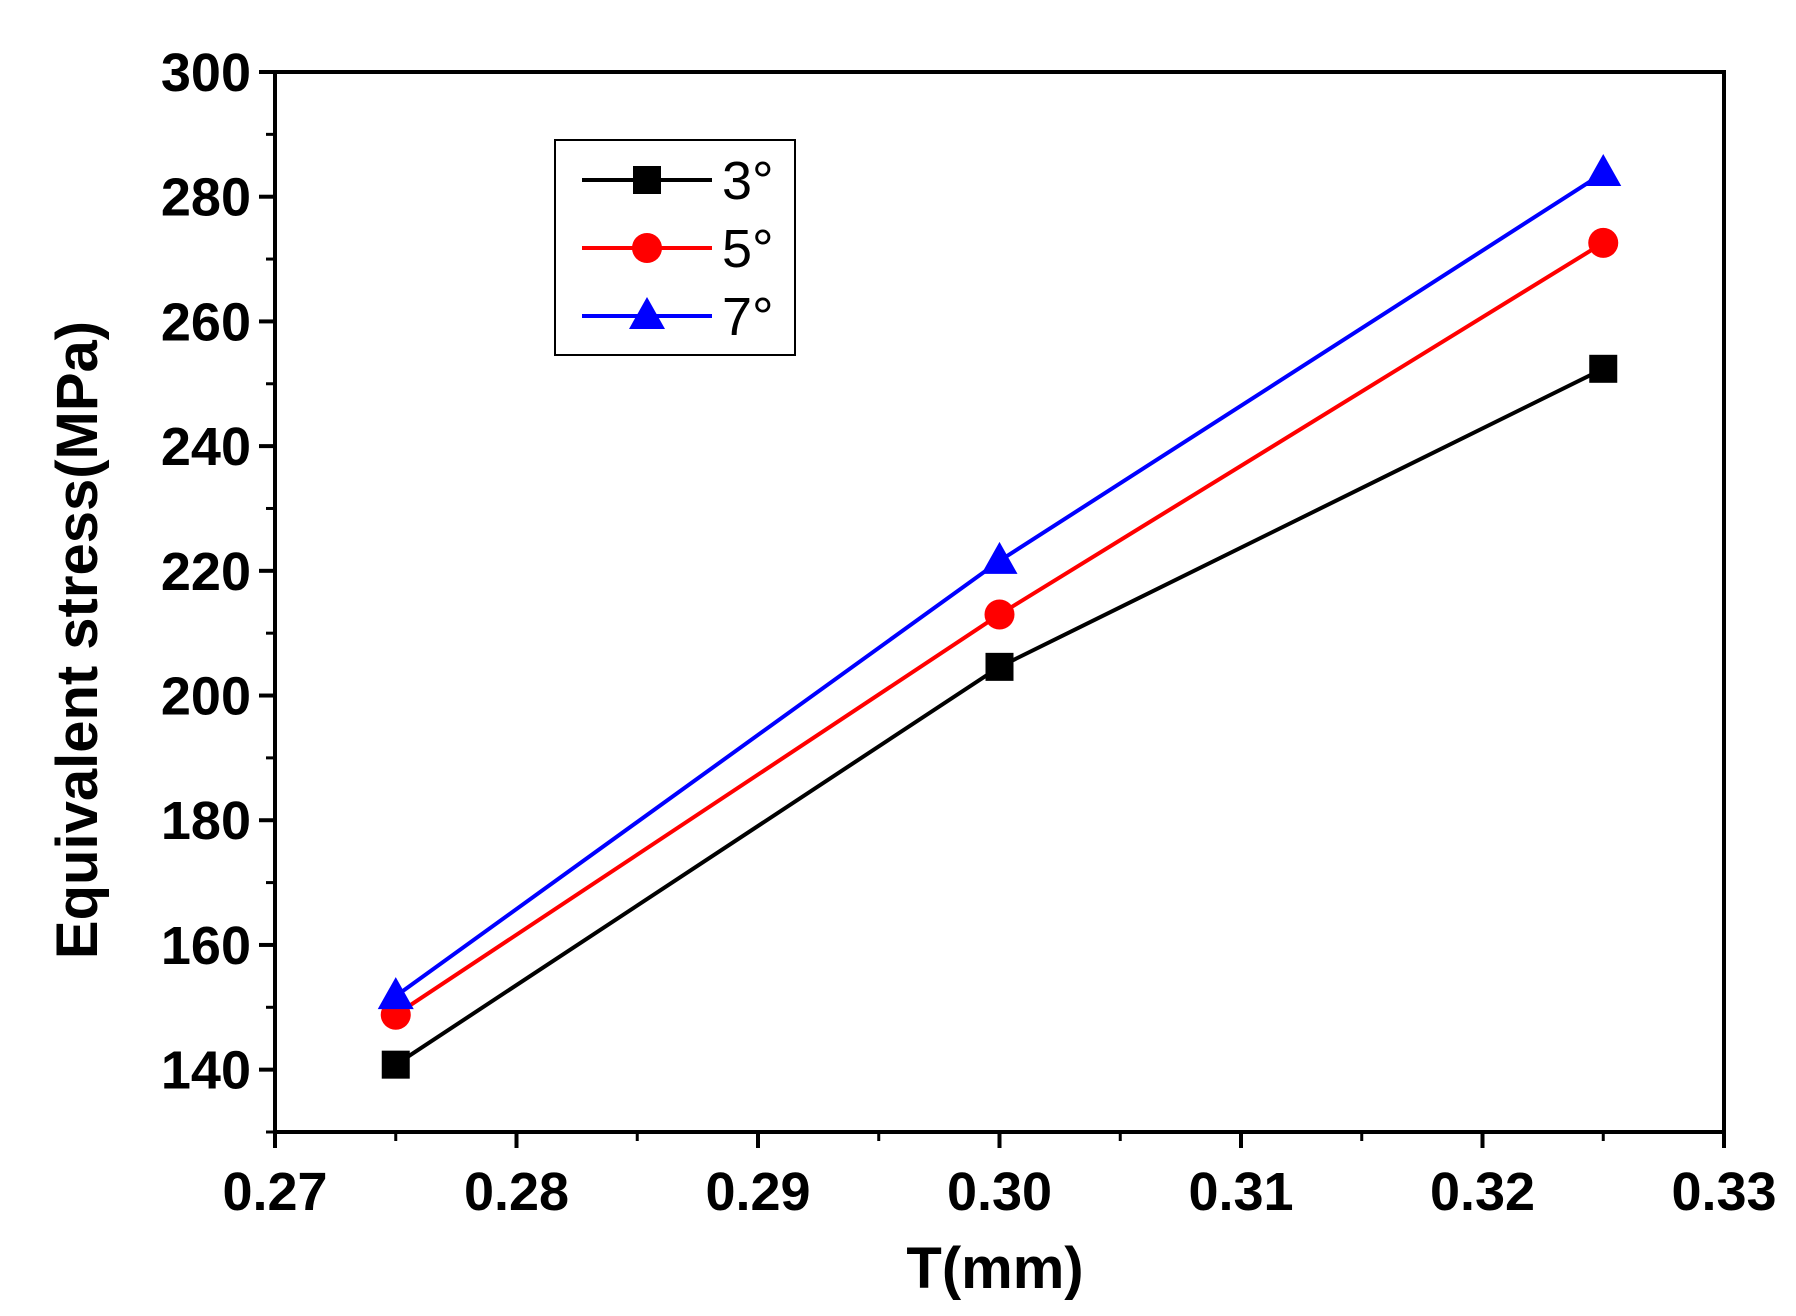  What do you see at coordinates (994, 1268) in the screenshot?
I see `x-axis-title: T(mm)` at bounding box center [994, 1268].